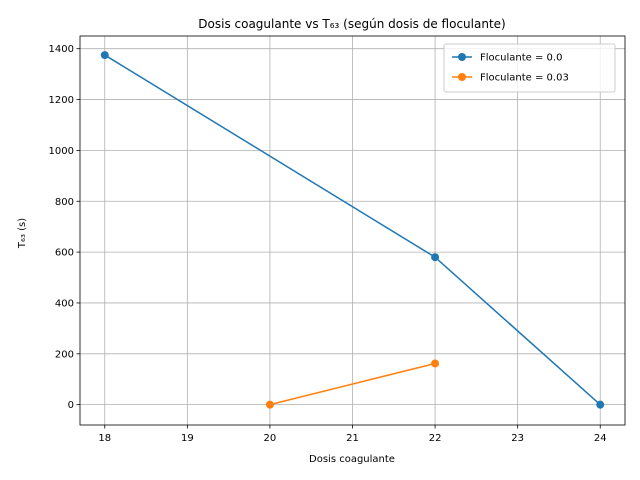 The height and width of the screenshot is (480, 640). I want to click on series-line, so click(352, 384).